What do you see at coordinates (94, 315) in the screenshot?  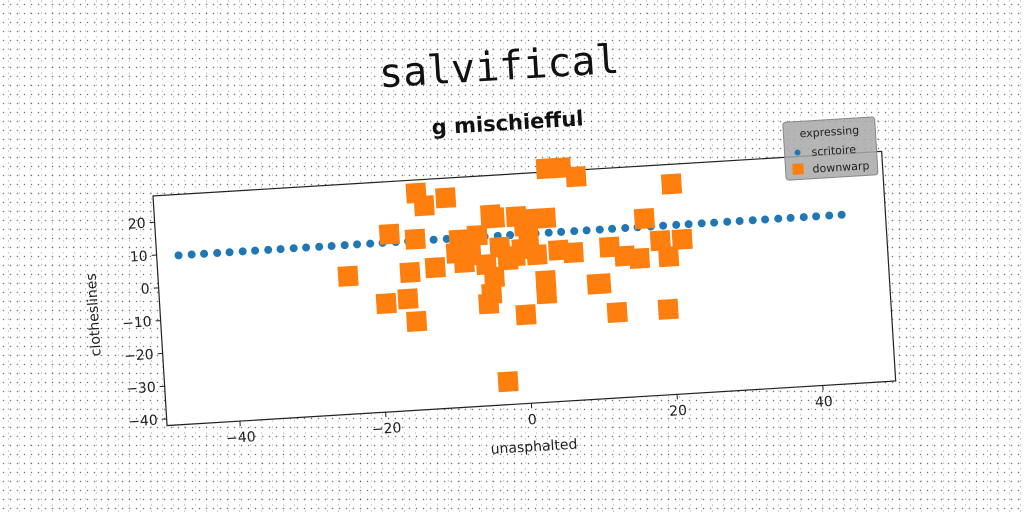 I see `y-axis-label: clotheslines` at bounding box center [94, 315].